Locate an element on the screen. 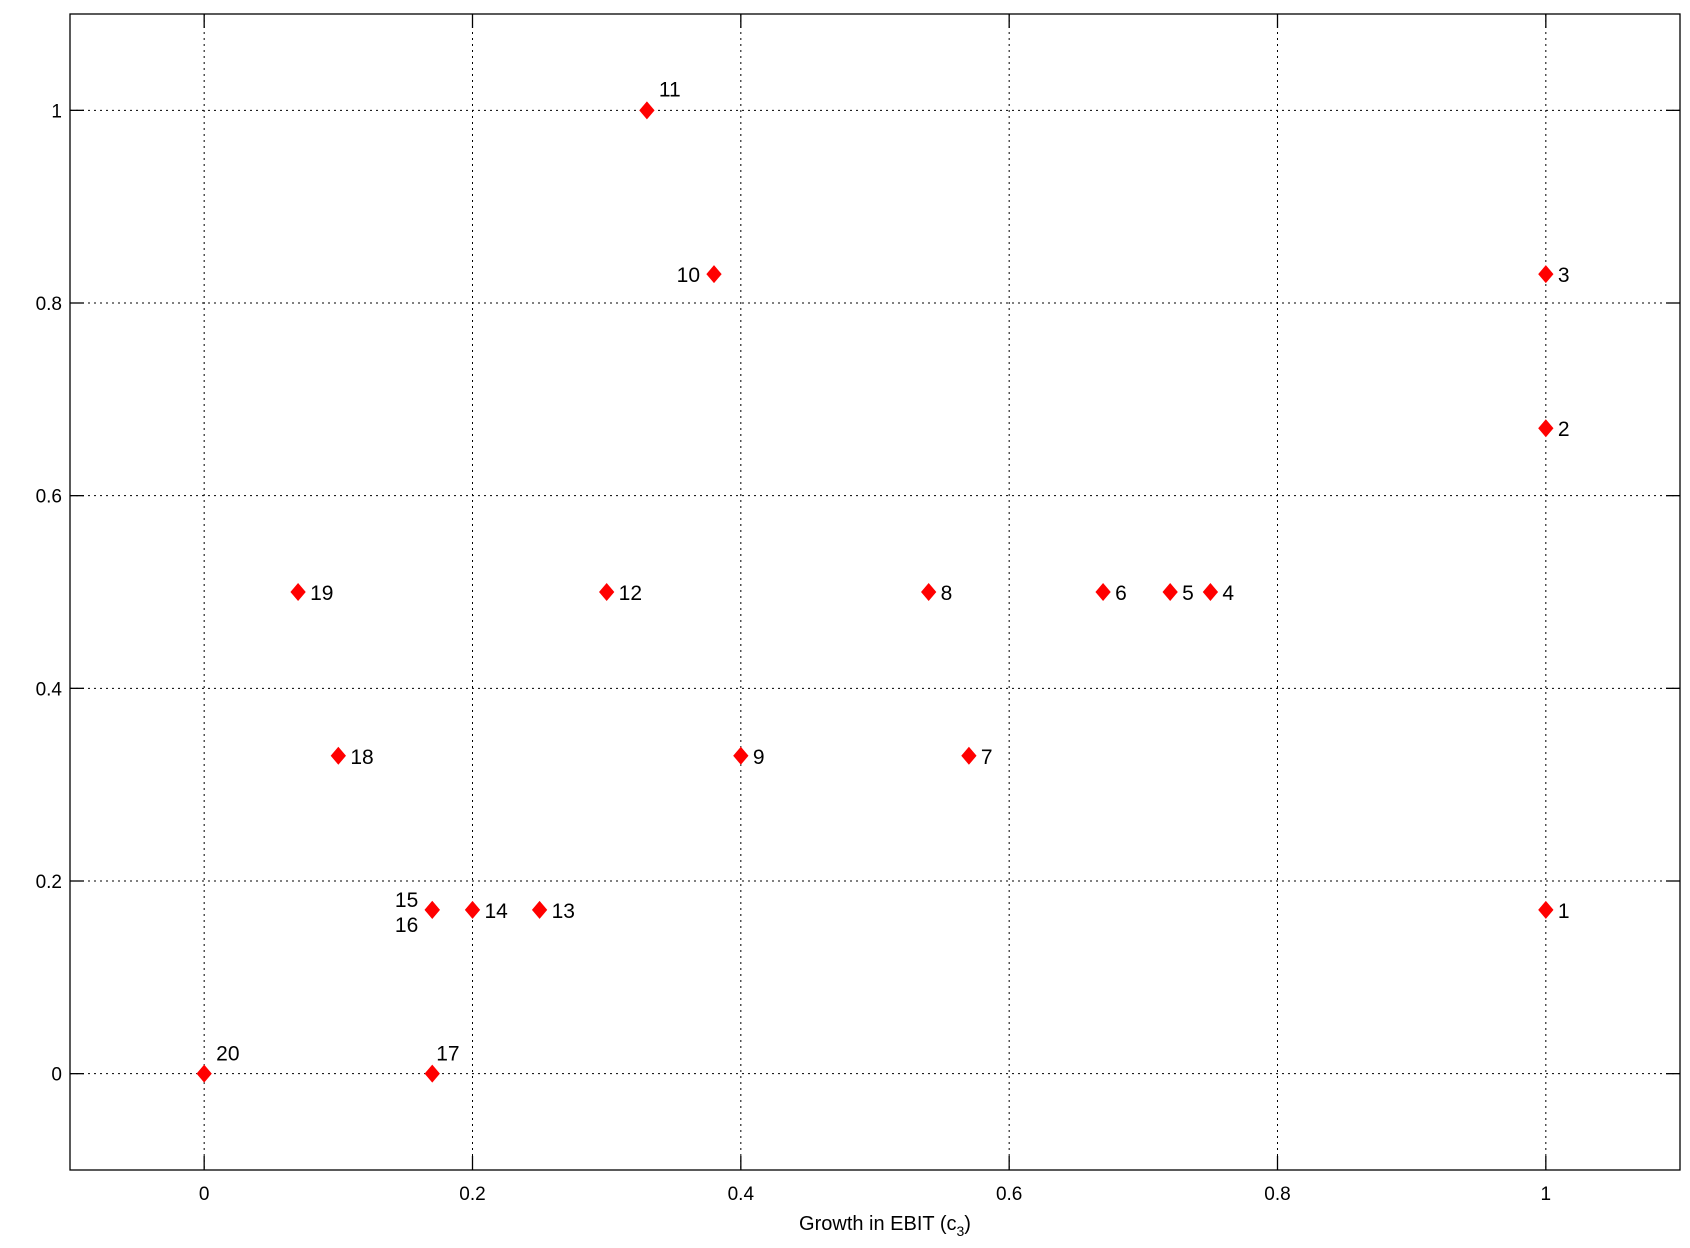  data-point-label: 12 is located at coordinates (630, 593).